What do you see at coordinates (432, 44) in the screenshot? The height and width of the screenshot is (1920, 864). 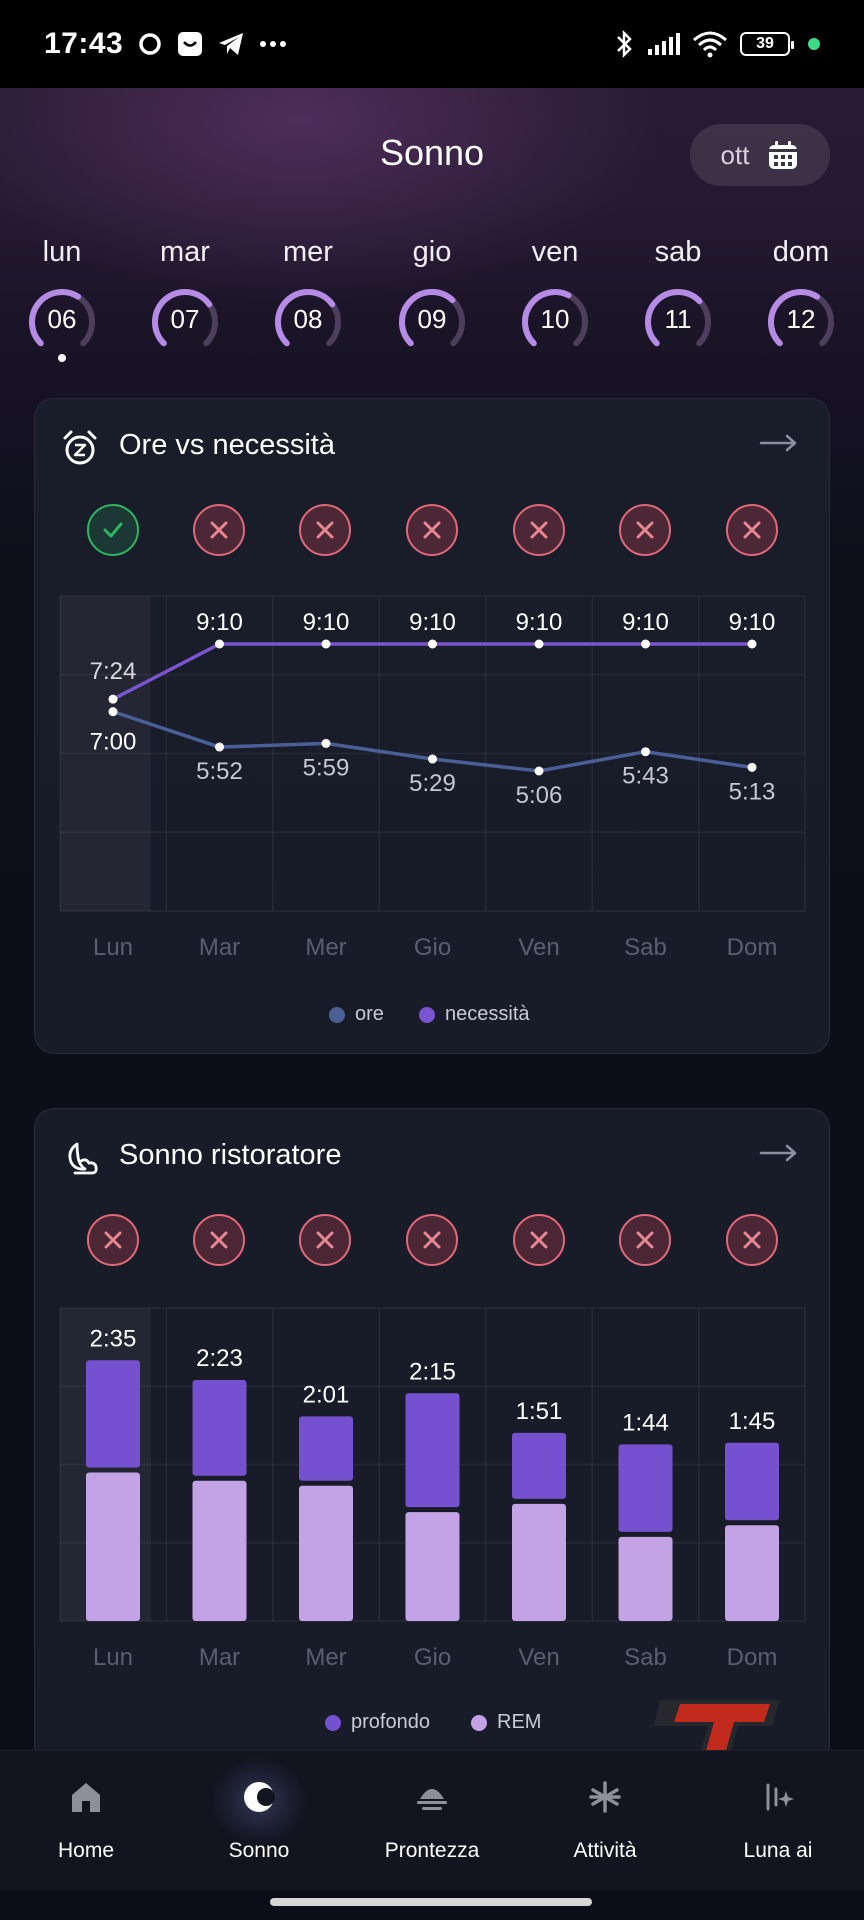 I see `status-bar: 17:43 39` at bounding box center [432, 44].